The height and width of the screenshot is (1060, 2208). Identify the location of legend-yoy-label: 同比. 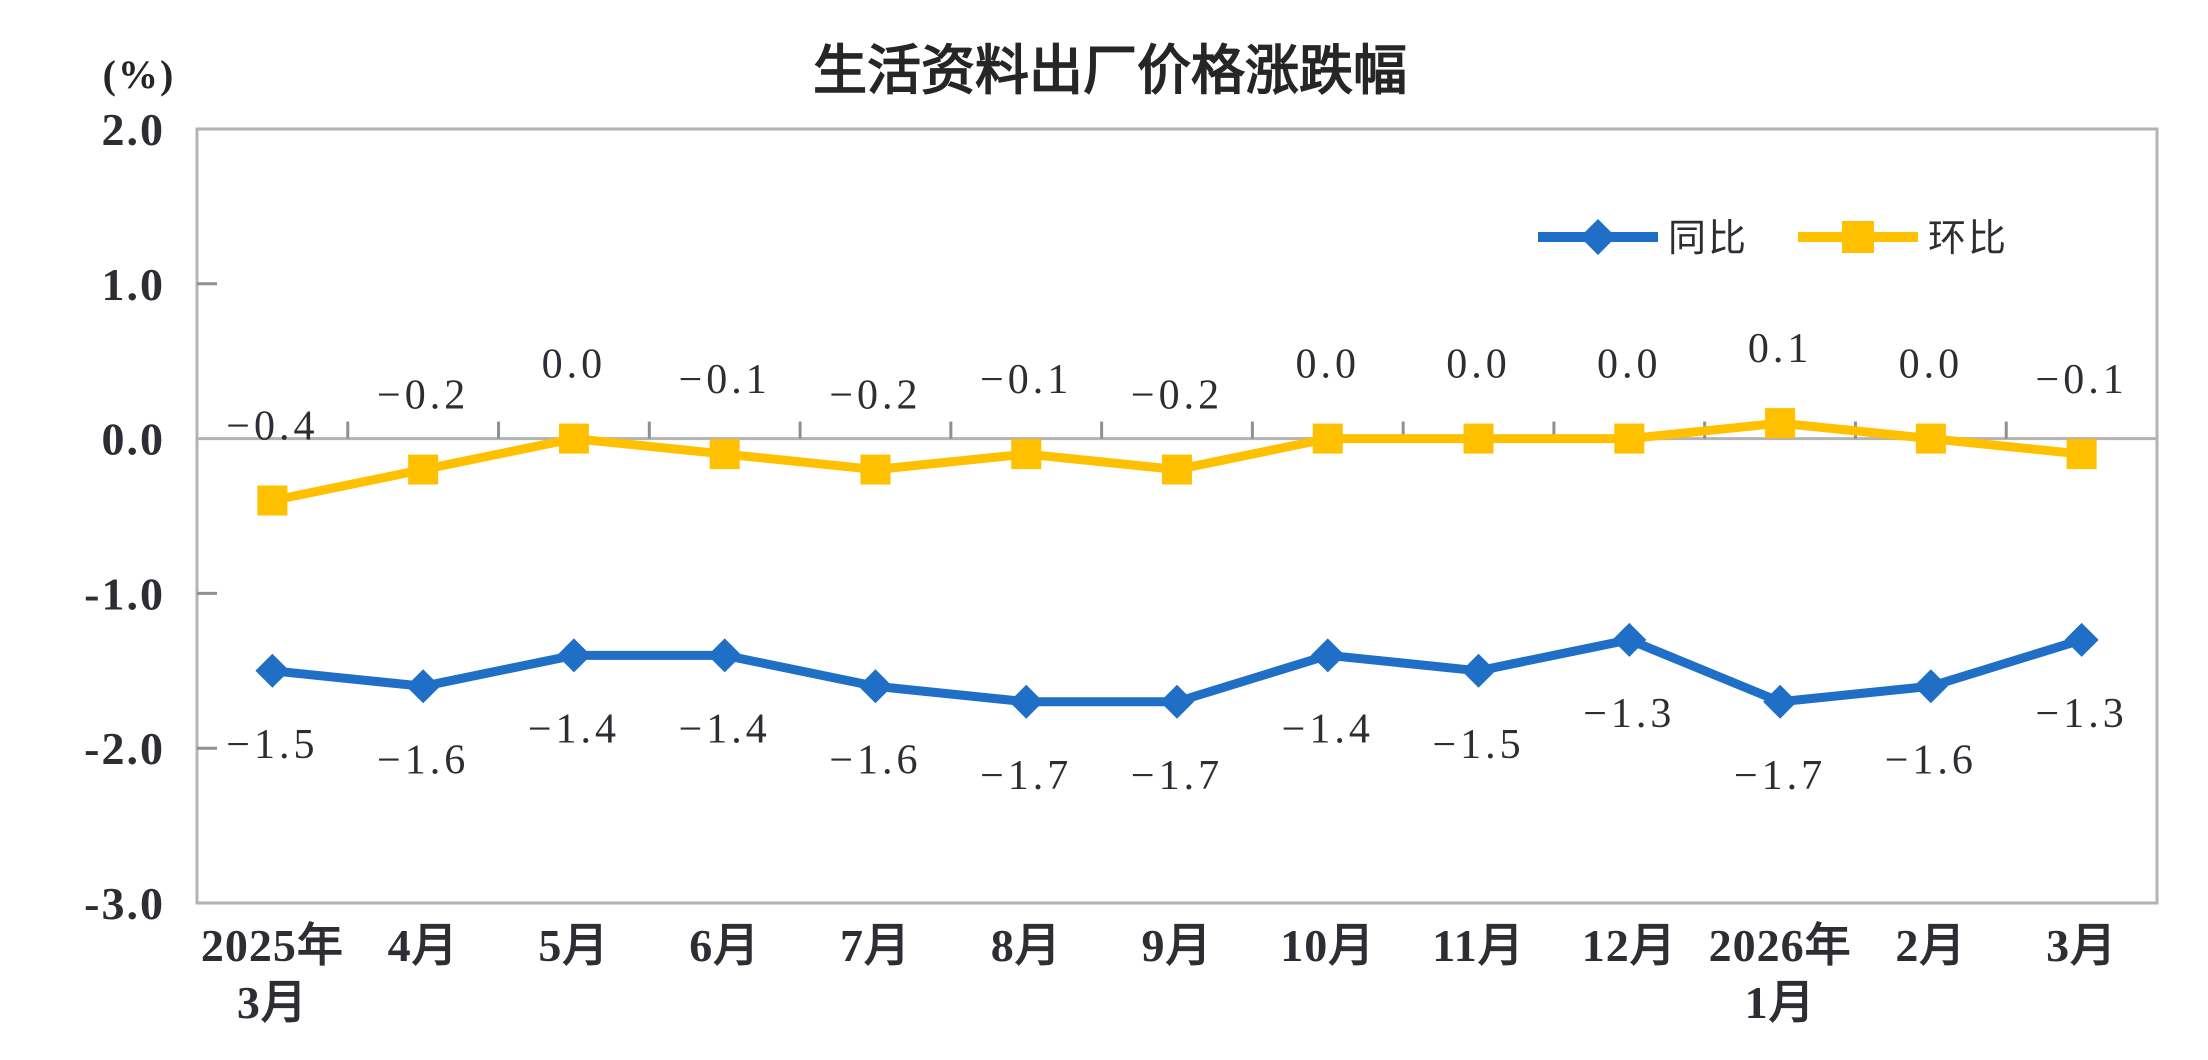
(1708, 239).